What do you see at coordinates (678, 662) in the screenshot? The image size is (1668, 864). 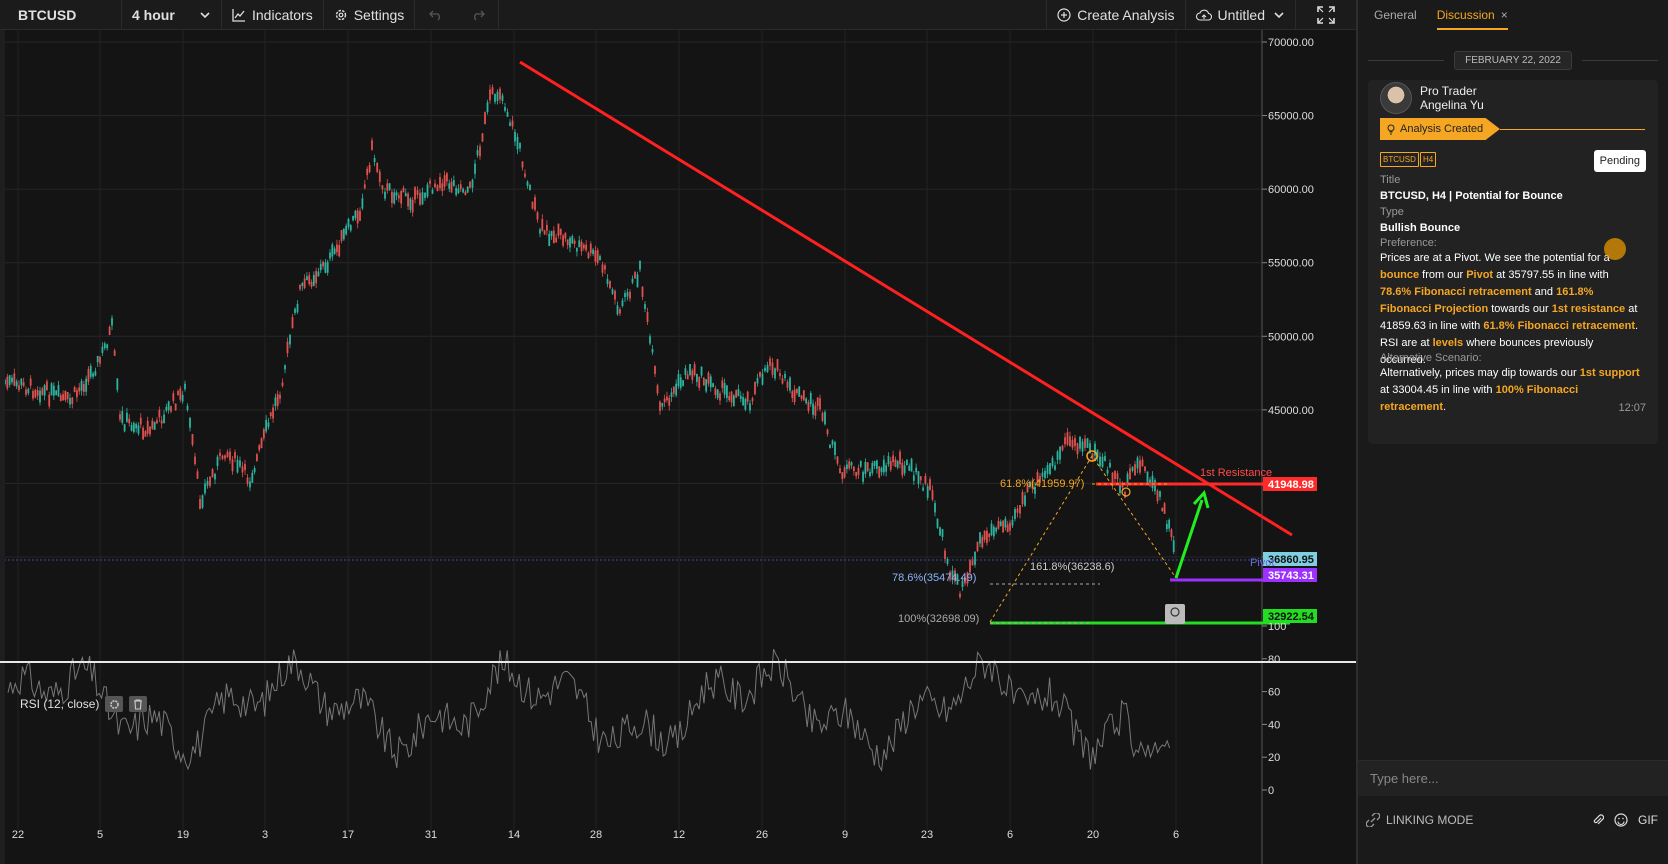 I see `pane-separator` at bounding box center [678, 662].